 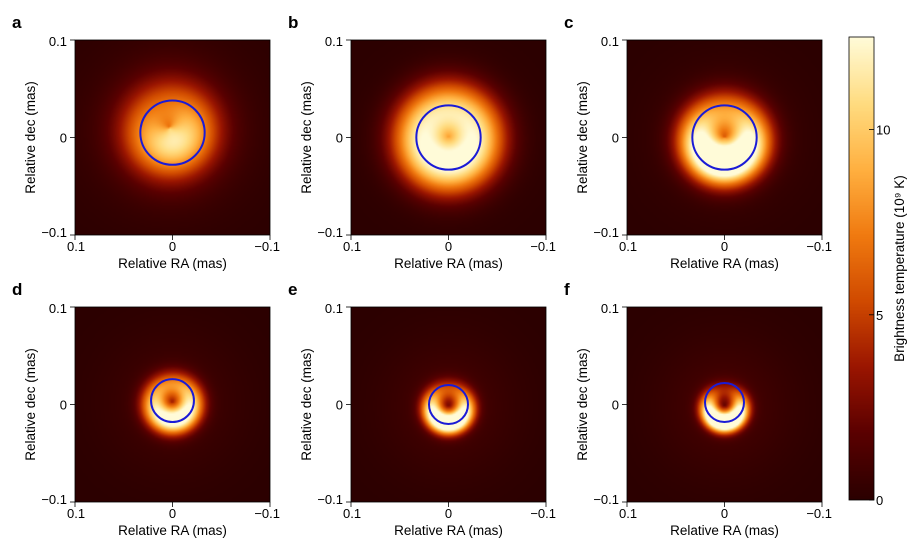 What do you see at coordinates (883, 130) in the screenshot?
I see `colorbar-tick-label: 10` at bounding box center [883, 130].